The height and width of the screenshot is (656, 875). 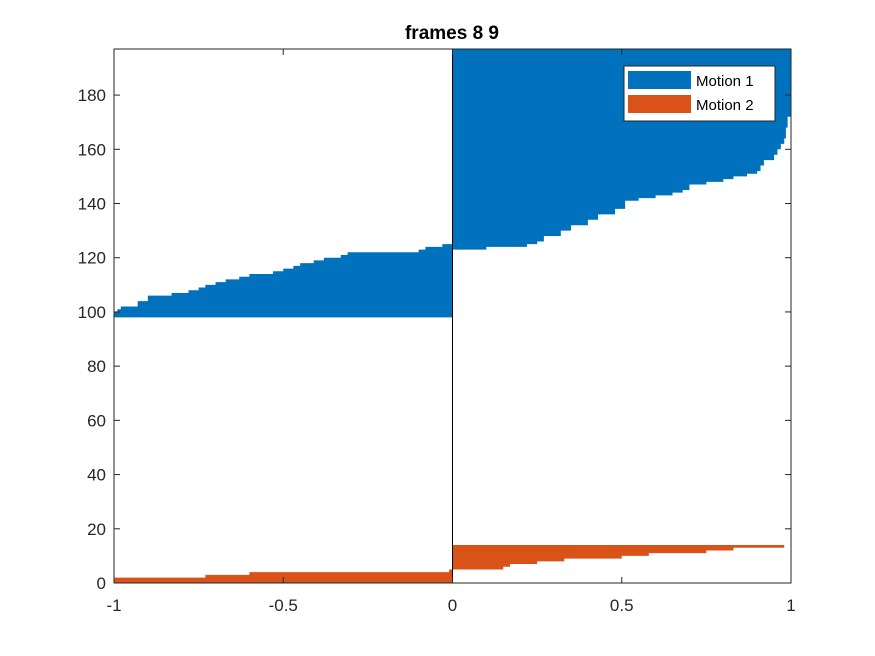 What do you see at coordinates (113, 605) in the screenshot?
I see `x-tick-label: -1` at bounding box center [113, 605].